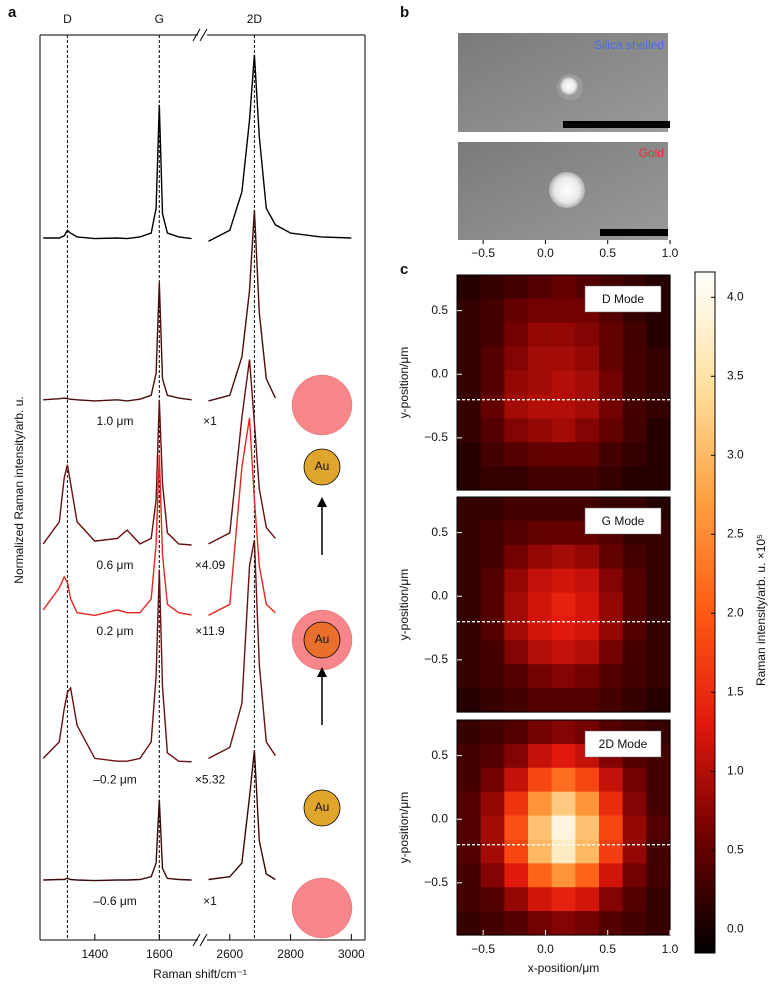 This screenshot has width=775, height=986. I want to click on scale-factor: ×4.09, so click(210, 565).